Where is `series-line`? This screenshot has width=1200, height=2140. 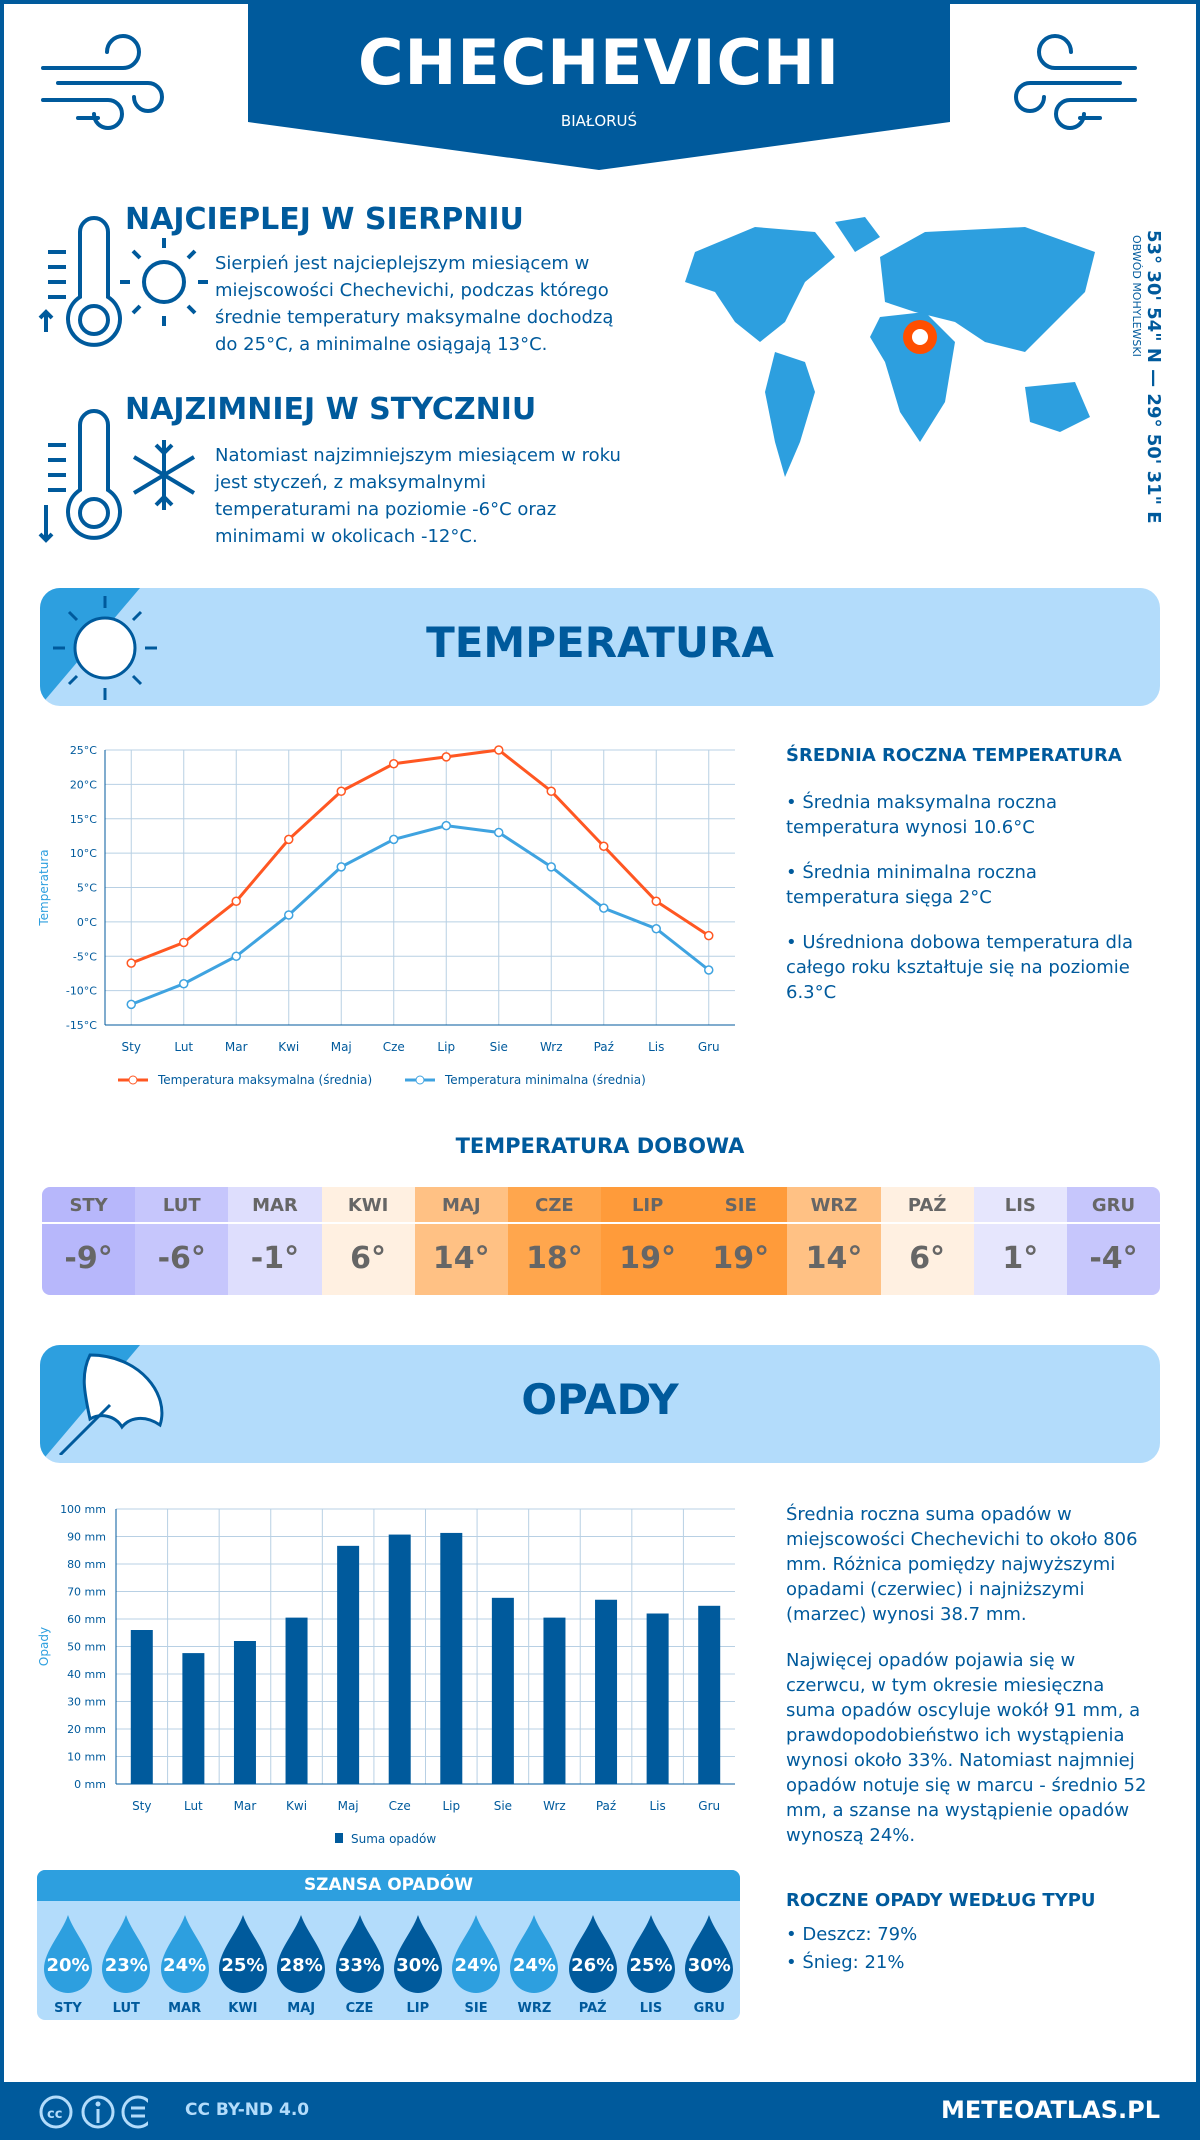
series-line is located at coordinates (420, 856).